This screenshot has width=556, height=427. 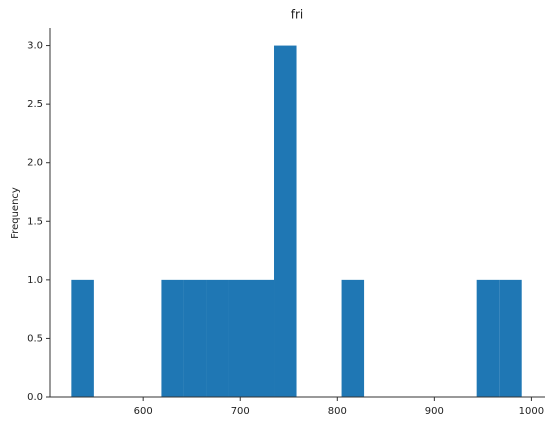 What do you see at coordinates (35, 163) in the screenshot?
I see `y-tick-label: 2.0` at bounding box center [35, 163].